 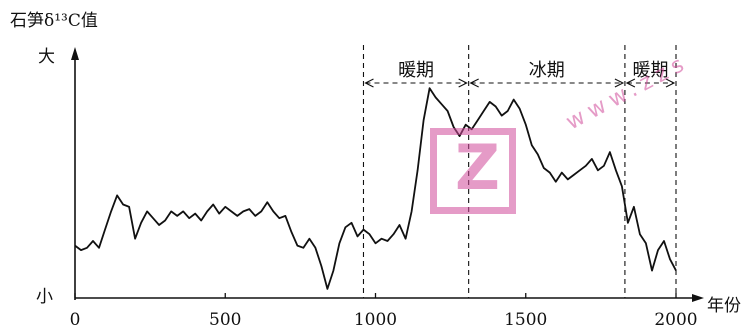 What do you see at coordinates (547, 70) in the screenshot?
I see `period-label: 冰期` at bounding box center [547, 70].